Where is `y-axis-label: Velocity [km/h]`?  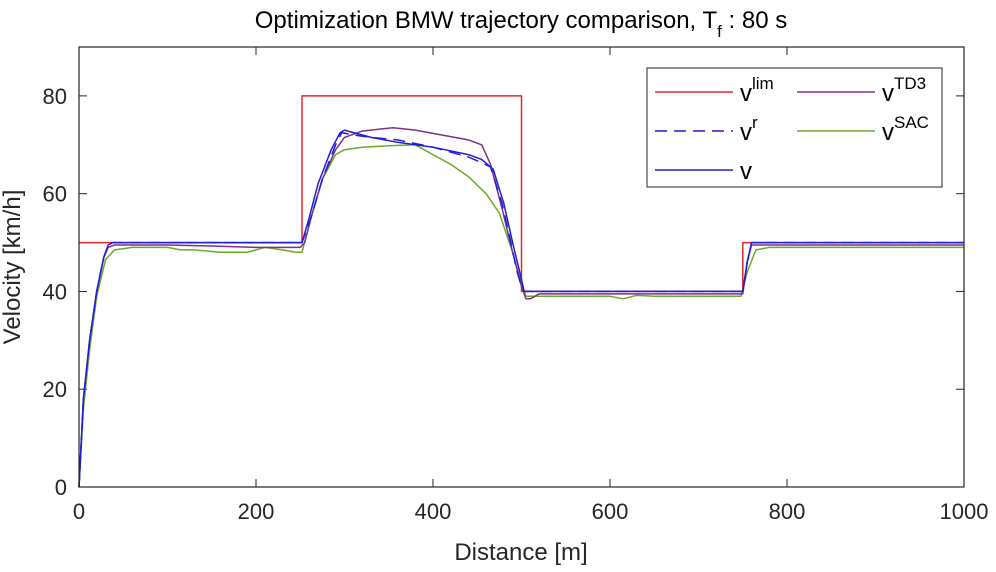
y-axis-label: Velocity [km/h] is located at coordinates (13, 267).